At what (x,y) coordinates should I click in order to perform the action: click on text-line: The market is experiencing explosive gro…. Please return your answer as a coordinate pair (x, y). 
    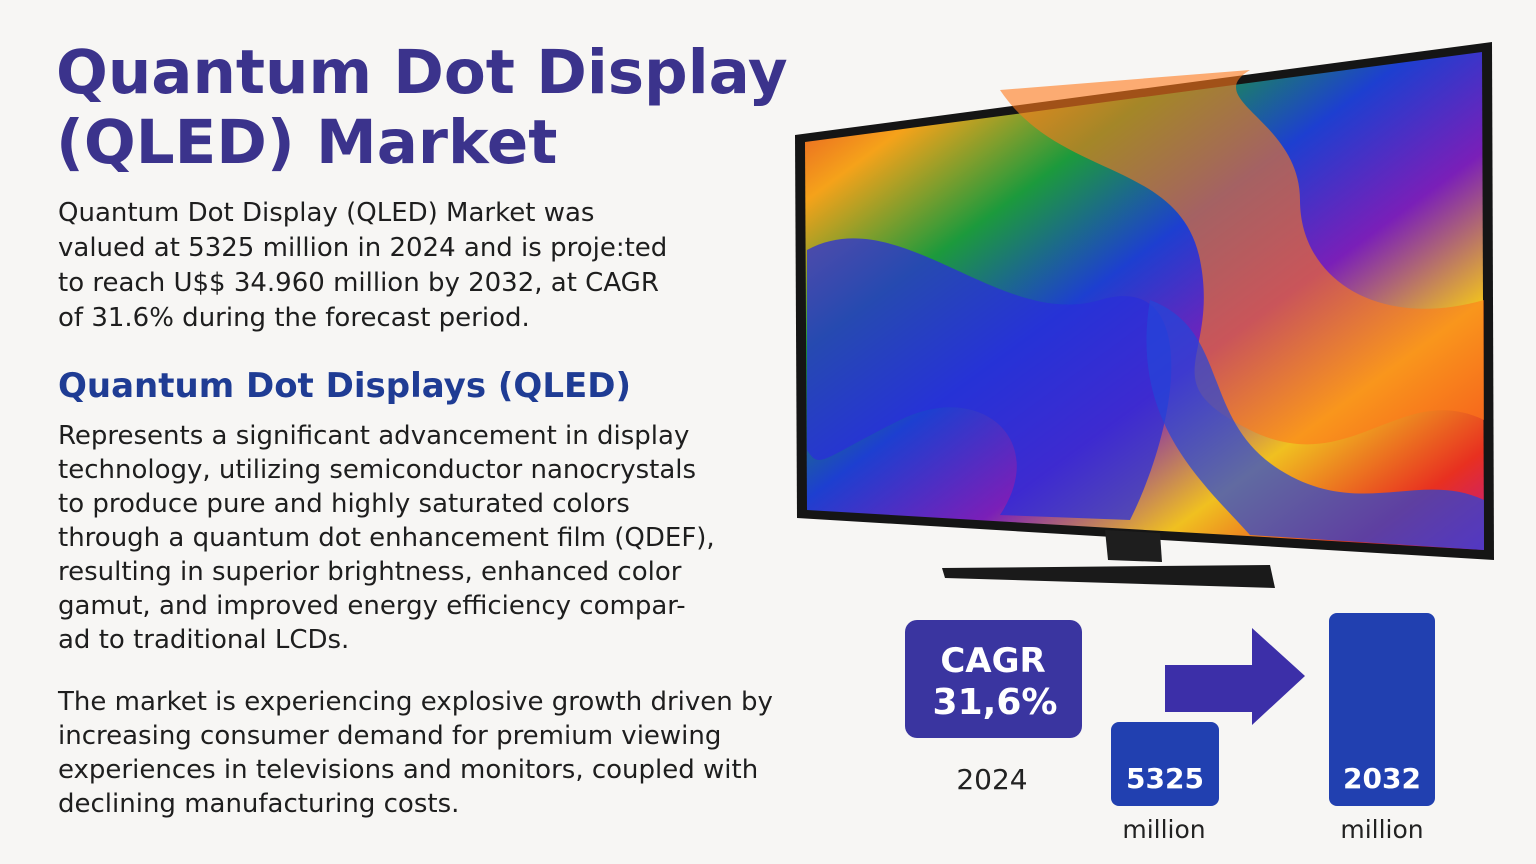
    Looking at the image, I should click on (415, 702).